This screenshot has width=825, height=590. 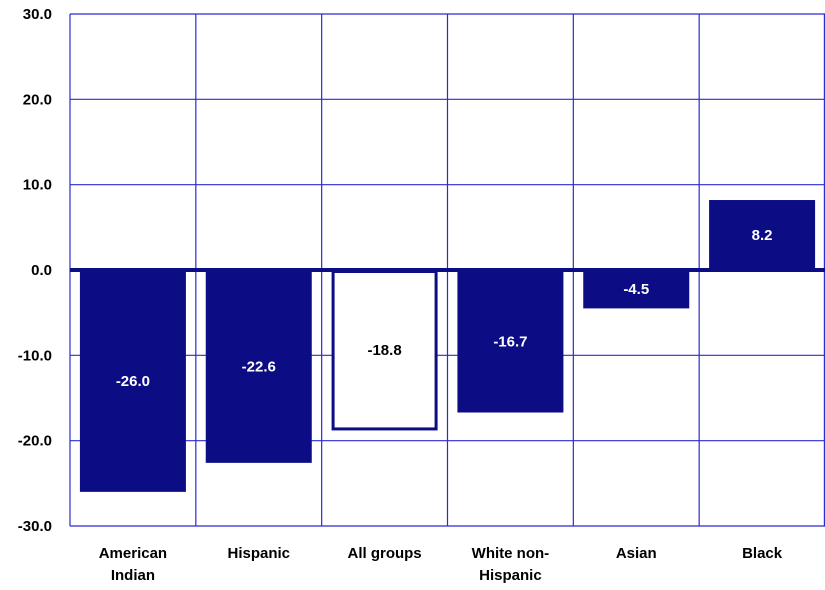 I want to click on y-tick-label: 30.0, so click(x=37, y=14).